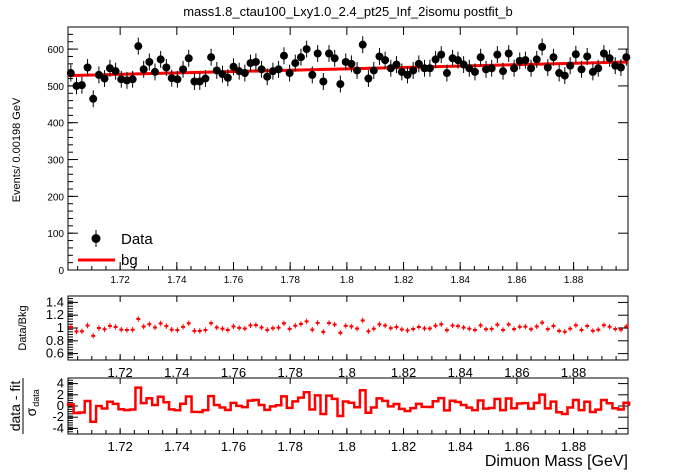 This screenshot has width=696, height=472. I want to click on pull-y-tick-label: 4, so click(60, 383).